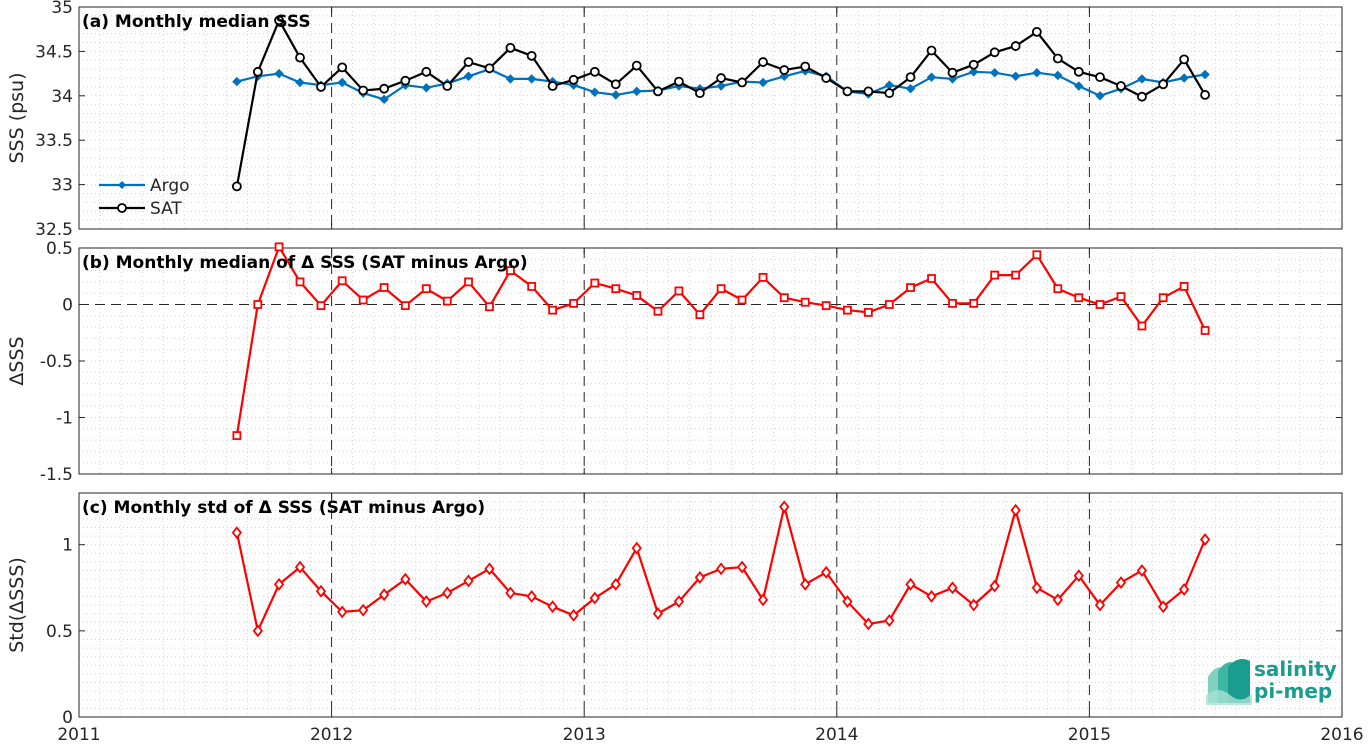  I want to click on legend-label: Argo, so click(170, 186).